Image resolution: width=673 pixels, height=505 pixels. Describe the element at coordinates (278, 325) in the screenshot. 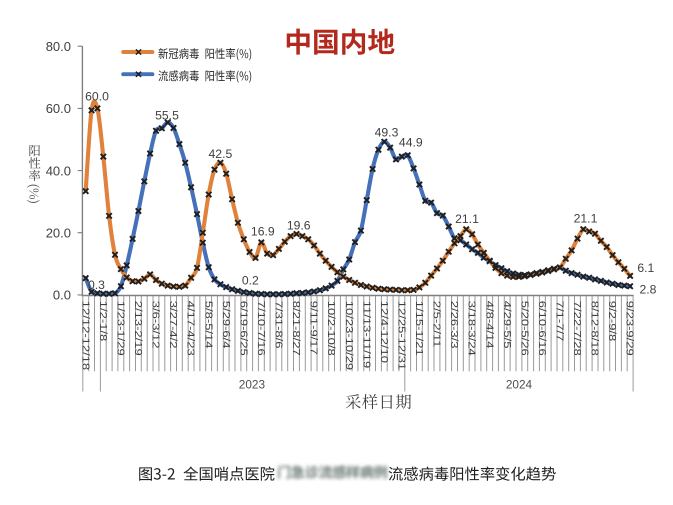

I see `svg-text: 7/31-8/6` at that location.